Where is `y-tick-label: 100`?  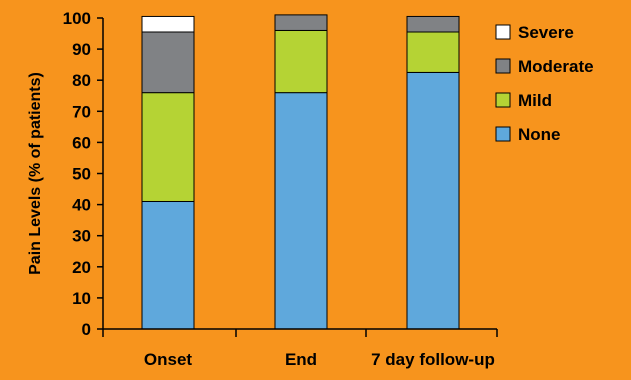
y-tick-label: 100 is located at coordinates (77, 18).